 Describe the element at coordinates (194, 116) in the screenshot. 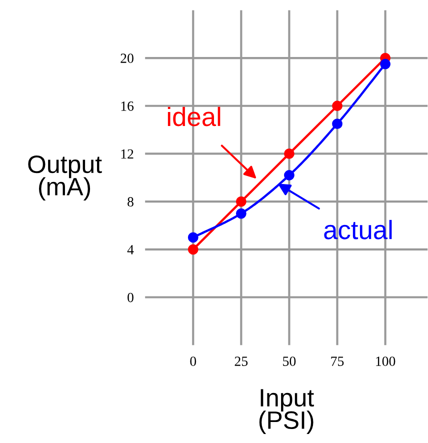

I see `annotation: ideal` at that location.